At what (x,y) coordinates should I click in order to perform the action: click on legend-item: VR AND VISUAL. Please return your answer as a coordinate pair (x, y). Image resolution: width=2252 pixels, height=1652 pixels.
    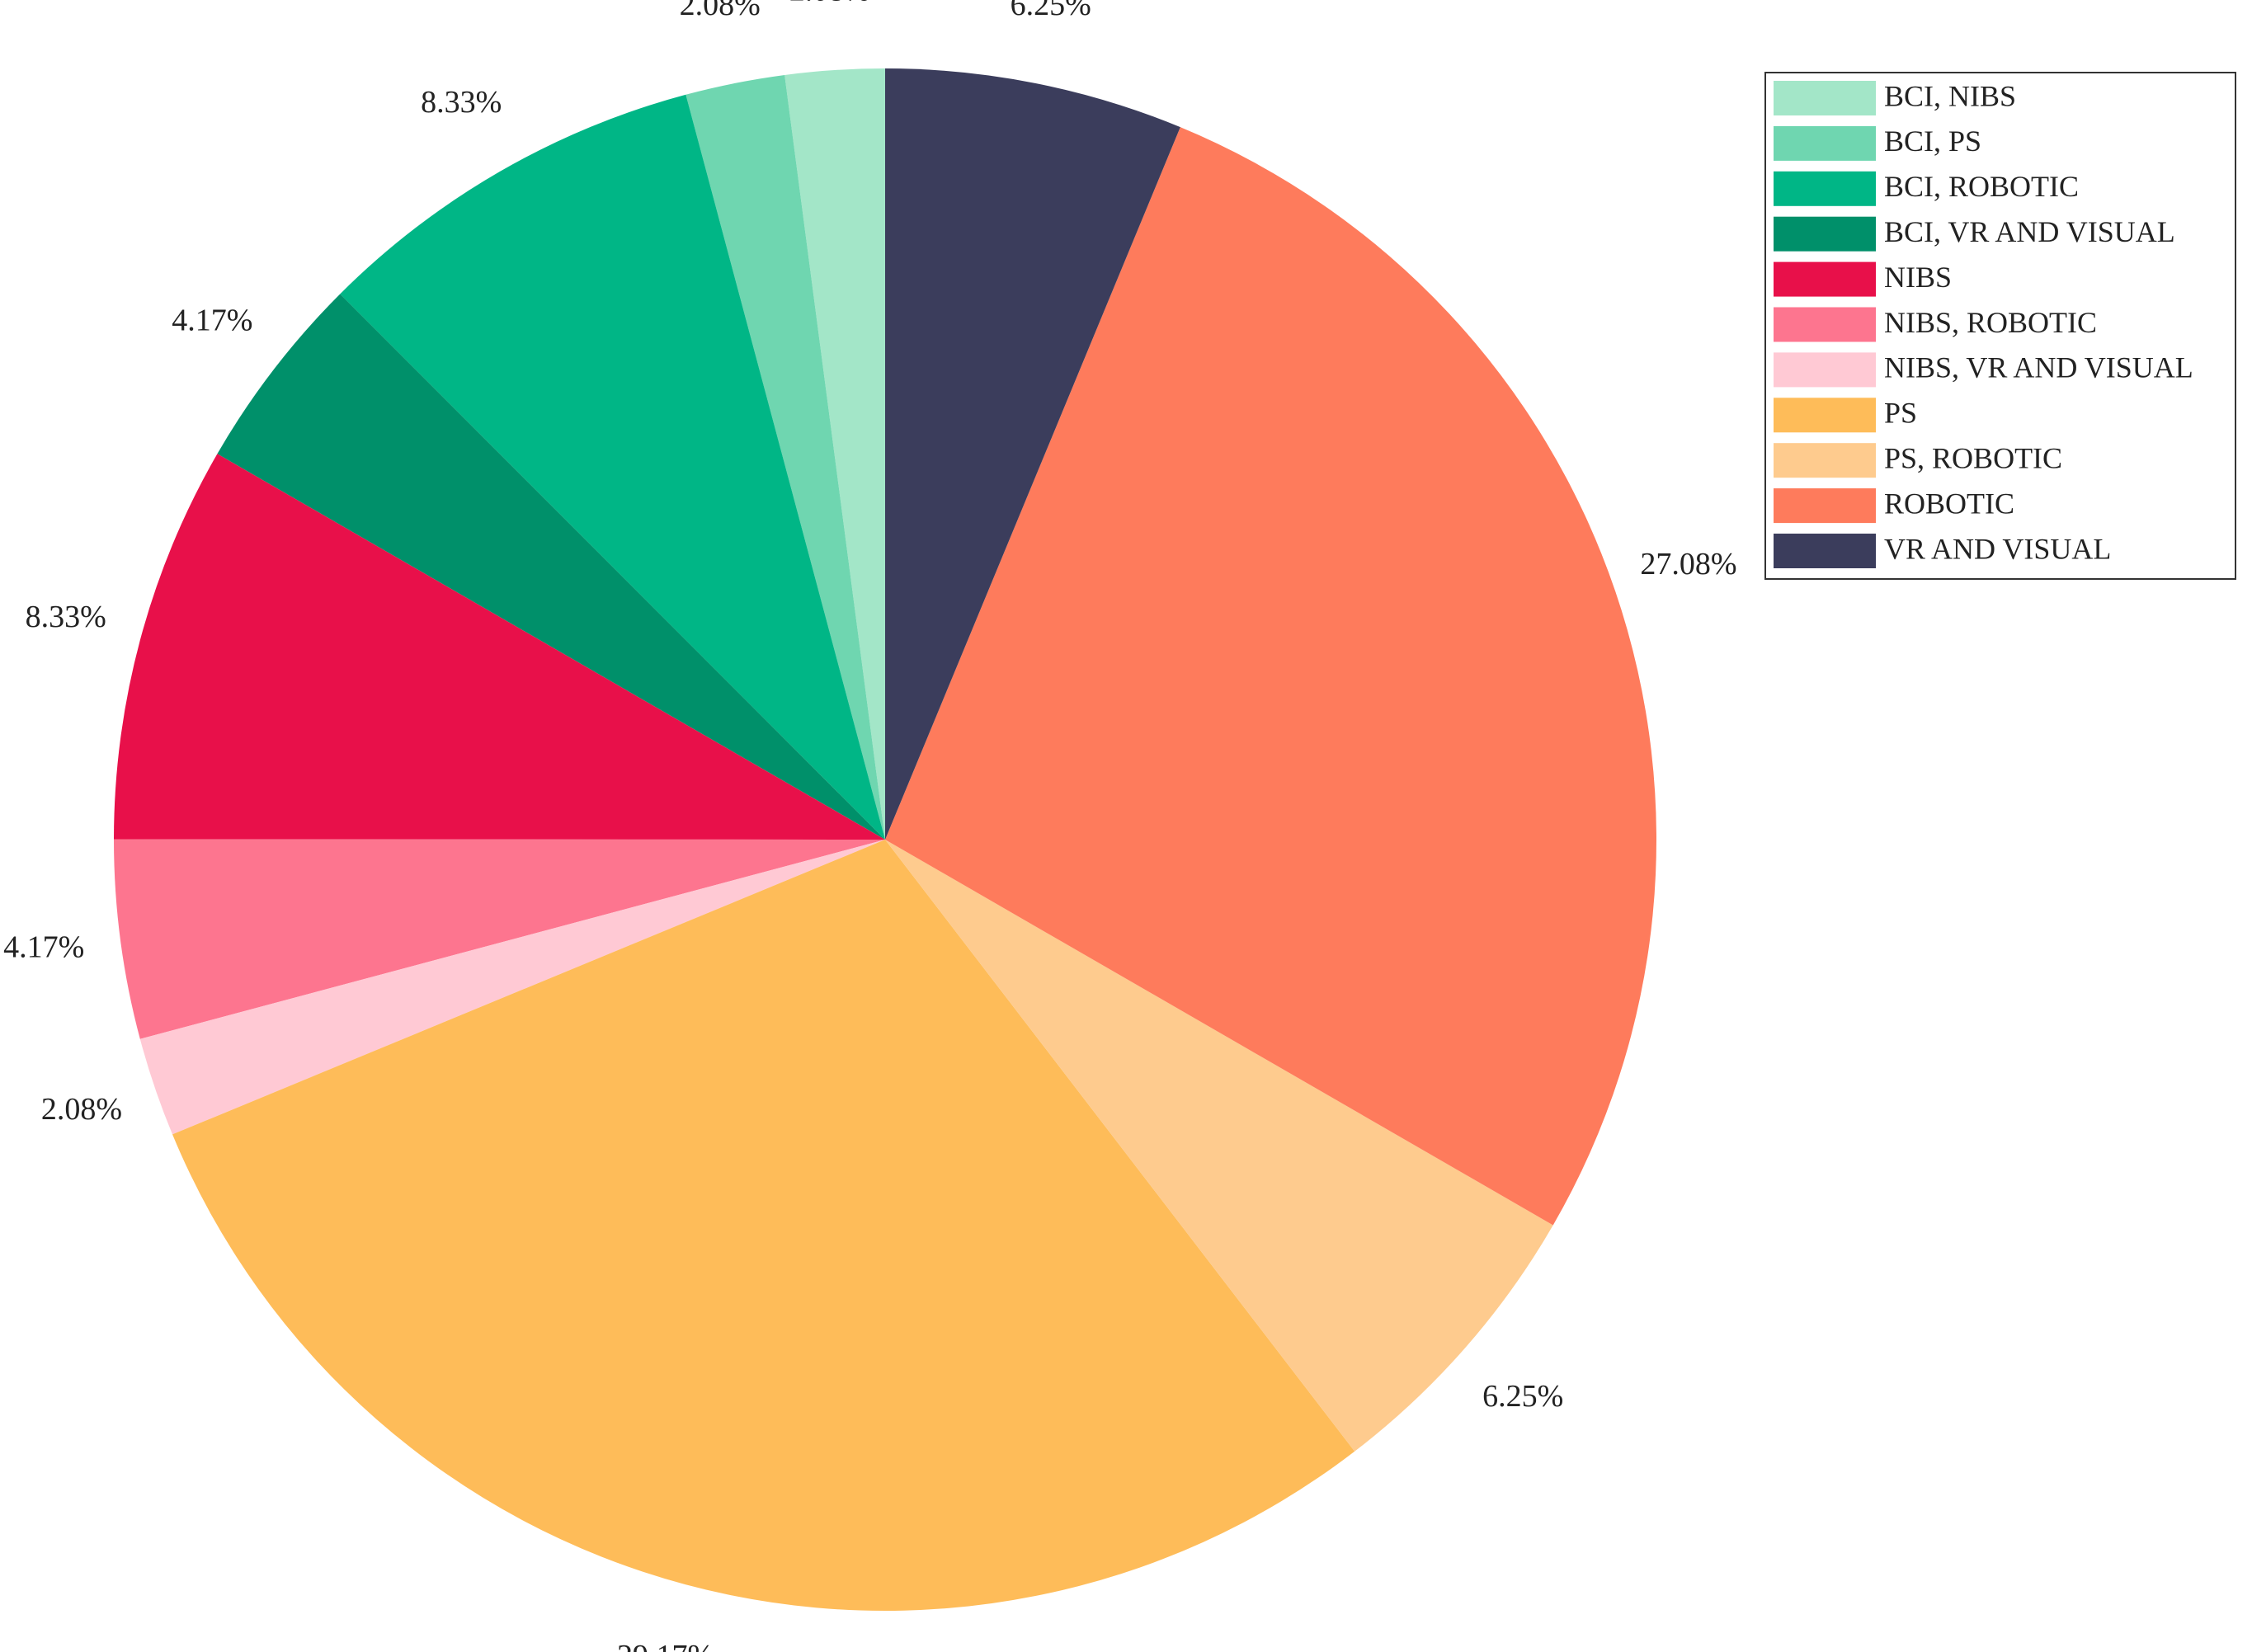
    Looking at the image, I should click on (1942, 550).